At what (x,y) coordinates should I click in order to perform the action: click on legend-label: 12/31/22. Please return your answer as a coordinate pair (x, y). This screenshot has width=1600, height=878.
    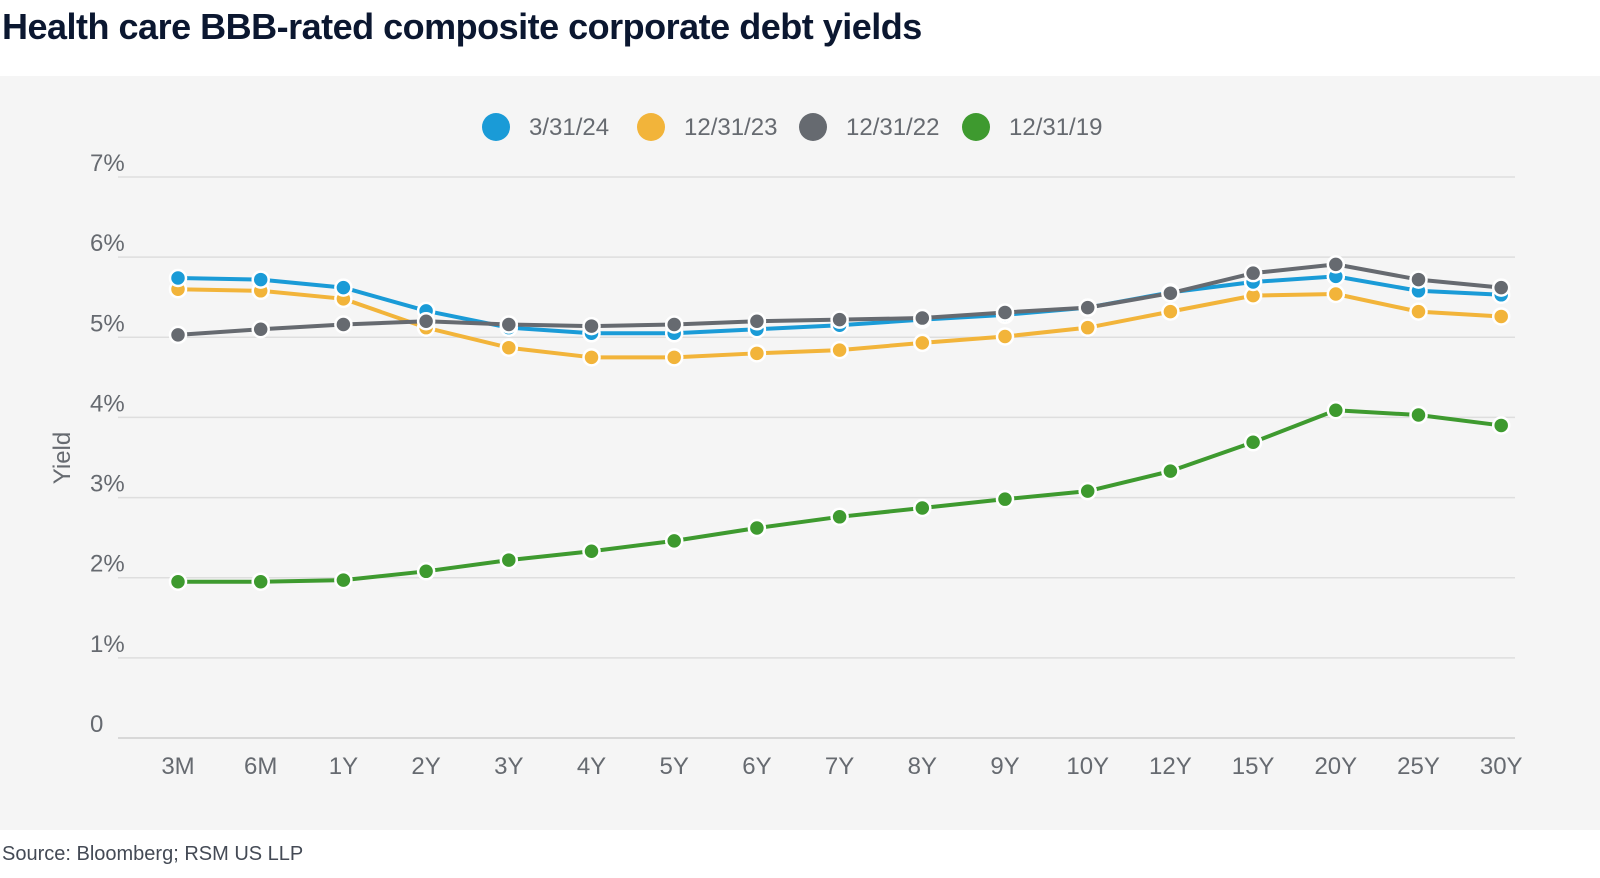
    Looking at the image, I should click on (892, 127).